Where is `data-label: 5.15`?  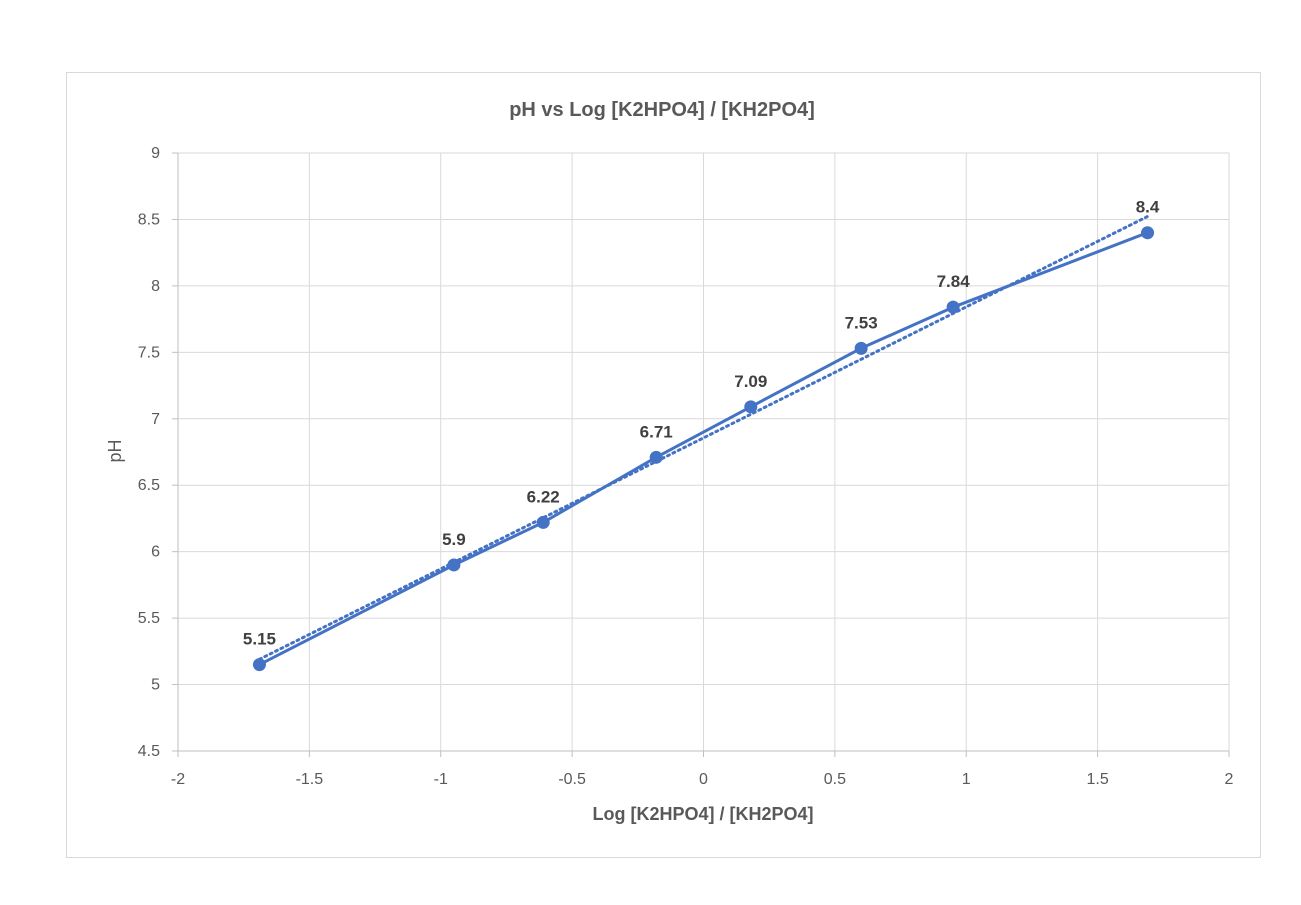 data-label: 5.15 is located at coordinates (259, 639).